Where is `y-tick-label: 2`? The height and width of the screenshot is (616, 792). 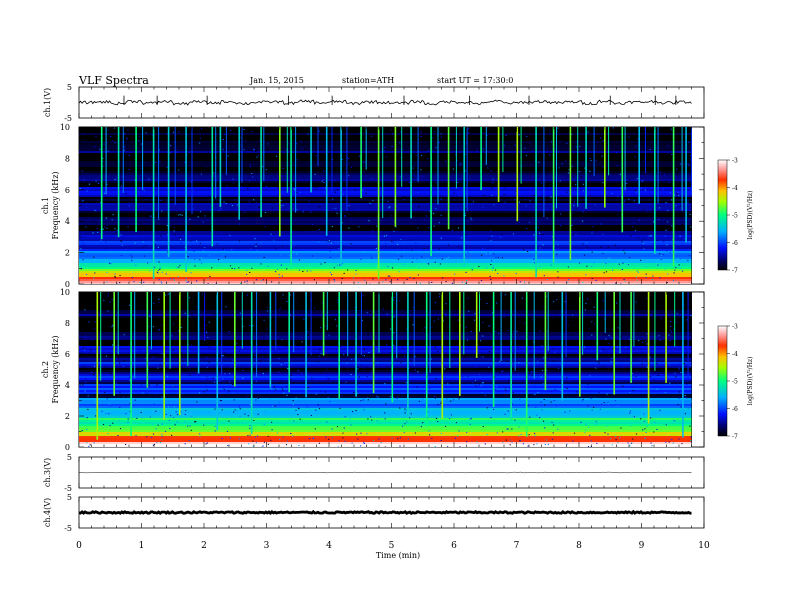
y-tick-label: 2 is located at coordinates (67, 253).